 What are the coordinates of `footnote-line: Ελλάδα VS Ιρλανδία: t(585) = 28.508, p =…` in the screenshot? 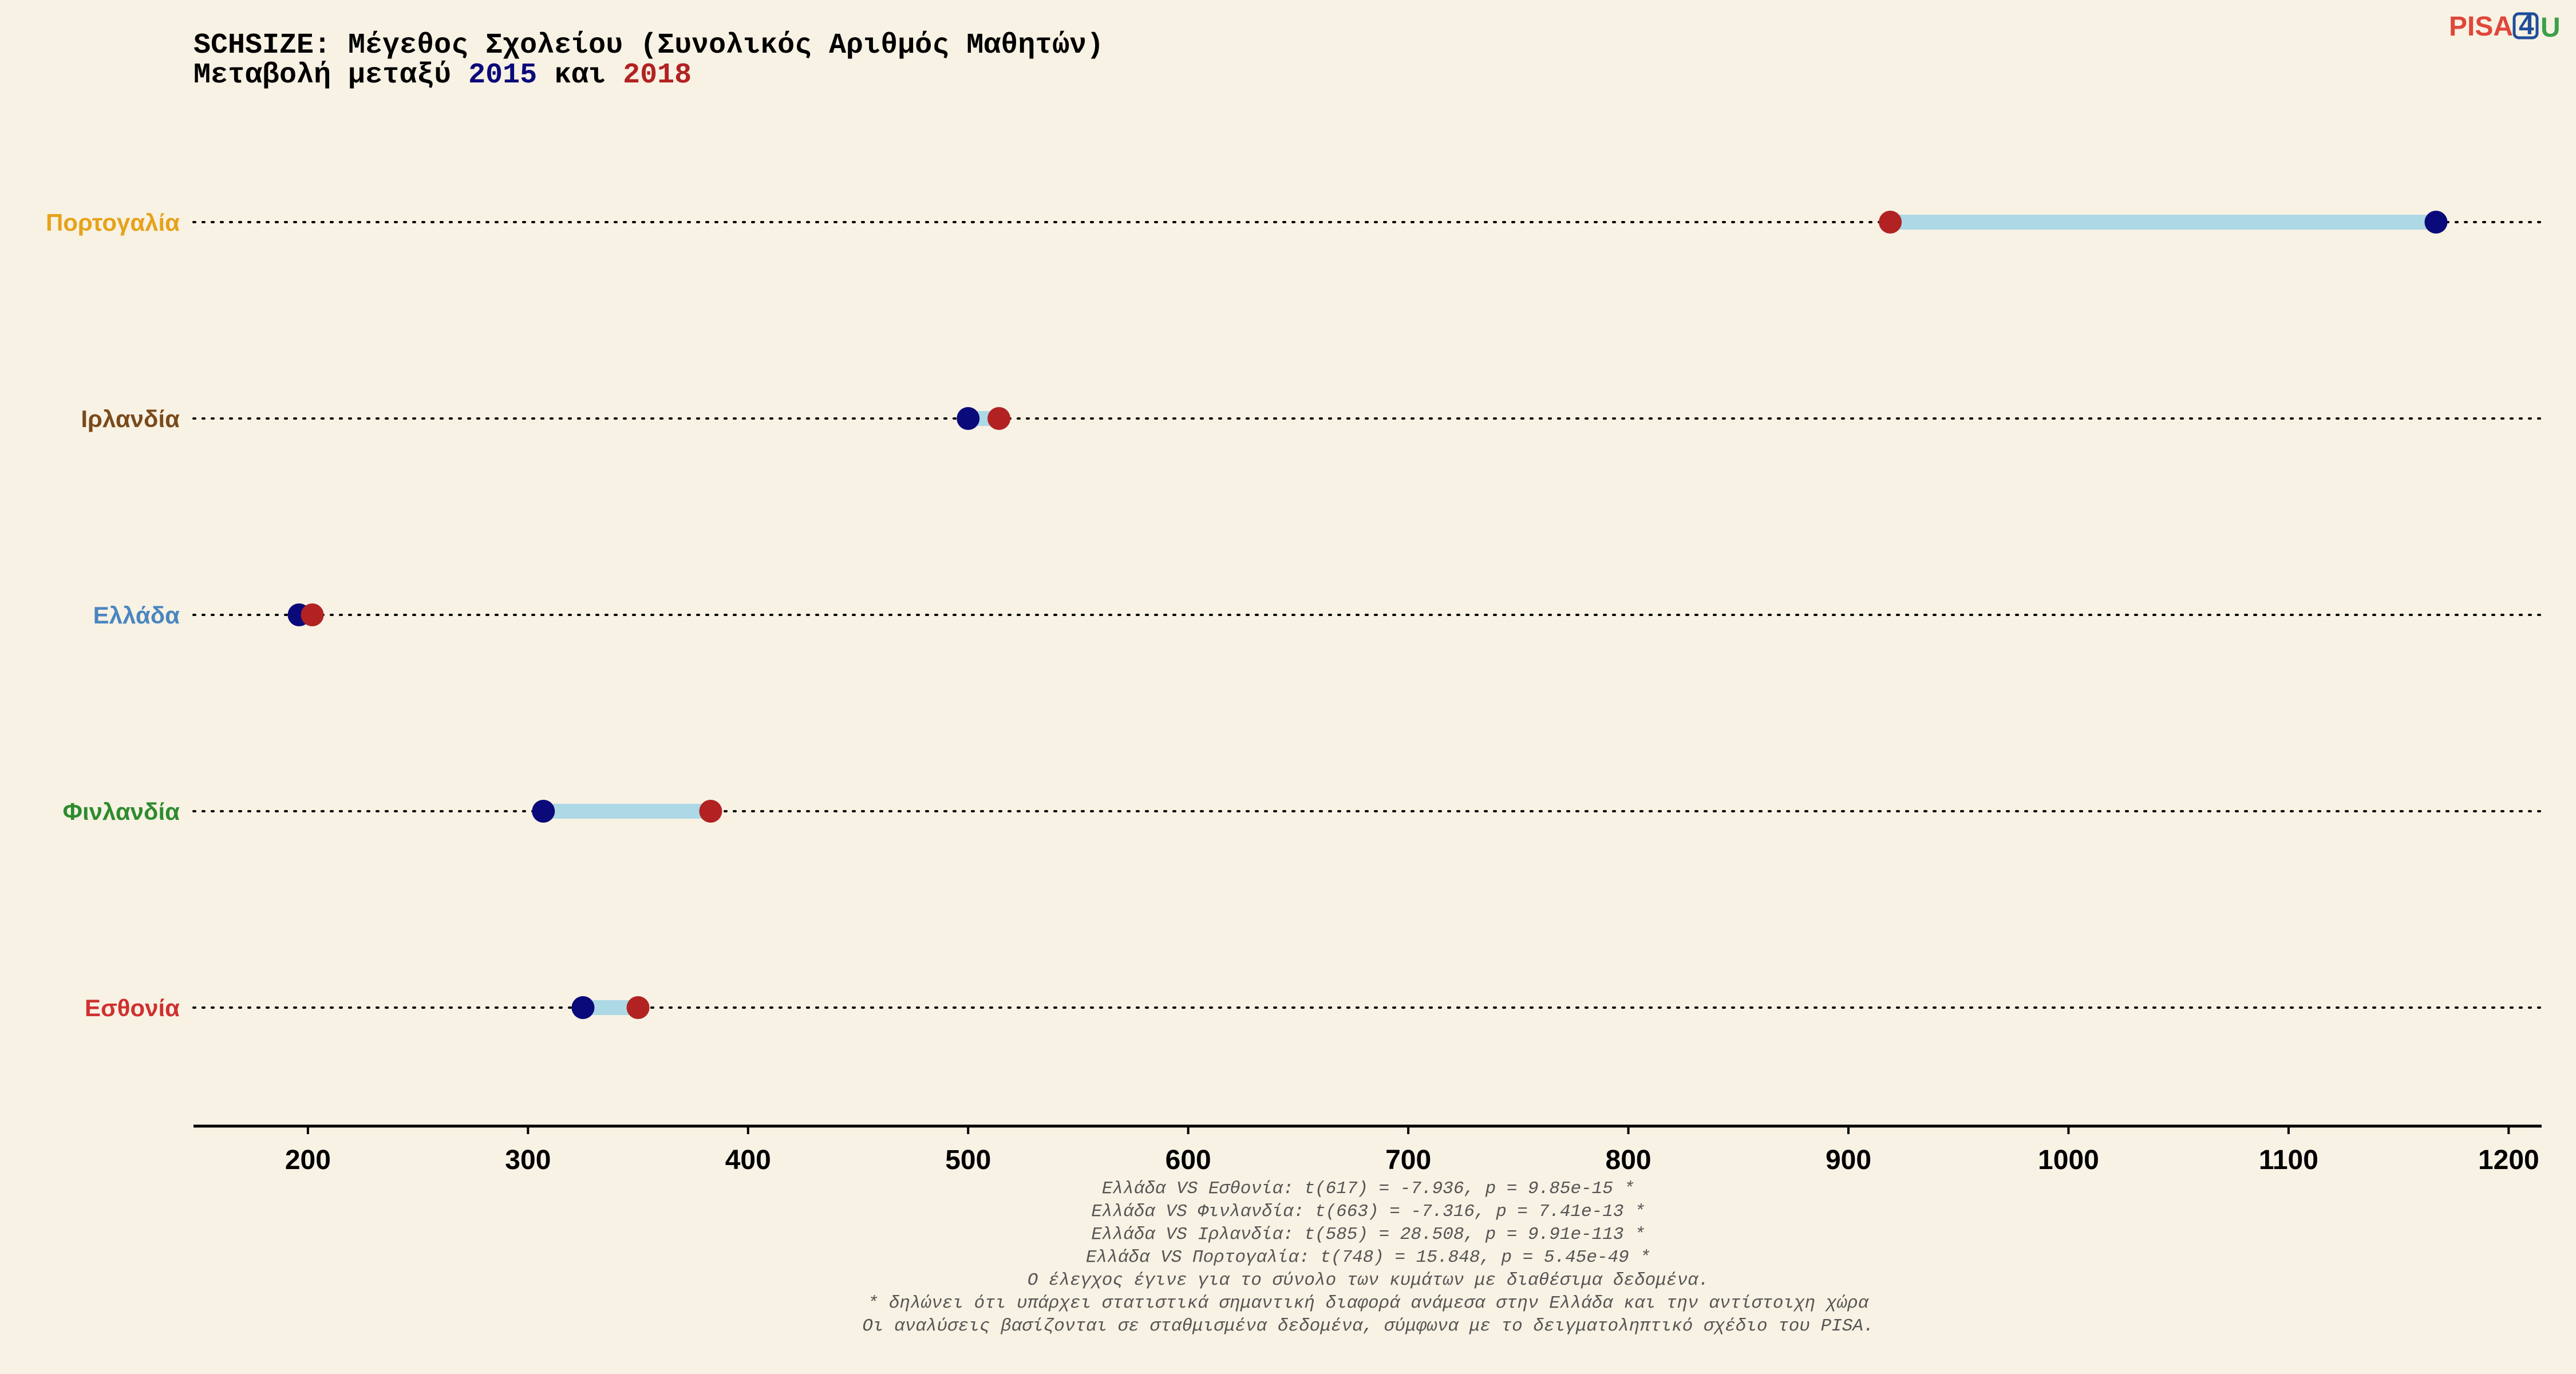 It's located at (1368, 1235).